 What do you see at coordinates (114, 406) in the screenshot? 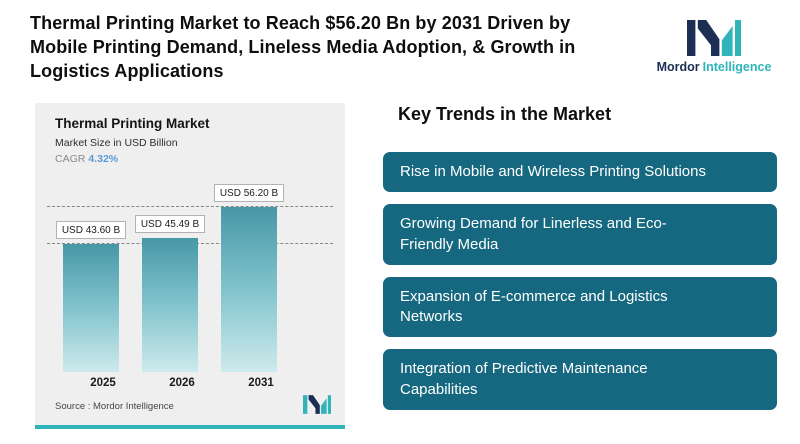
I see `source-note: Source : Mordor Intelligence` at bounding box center [114, 406].